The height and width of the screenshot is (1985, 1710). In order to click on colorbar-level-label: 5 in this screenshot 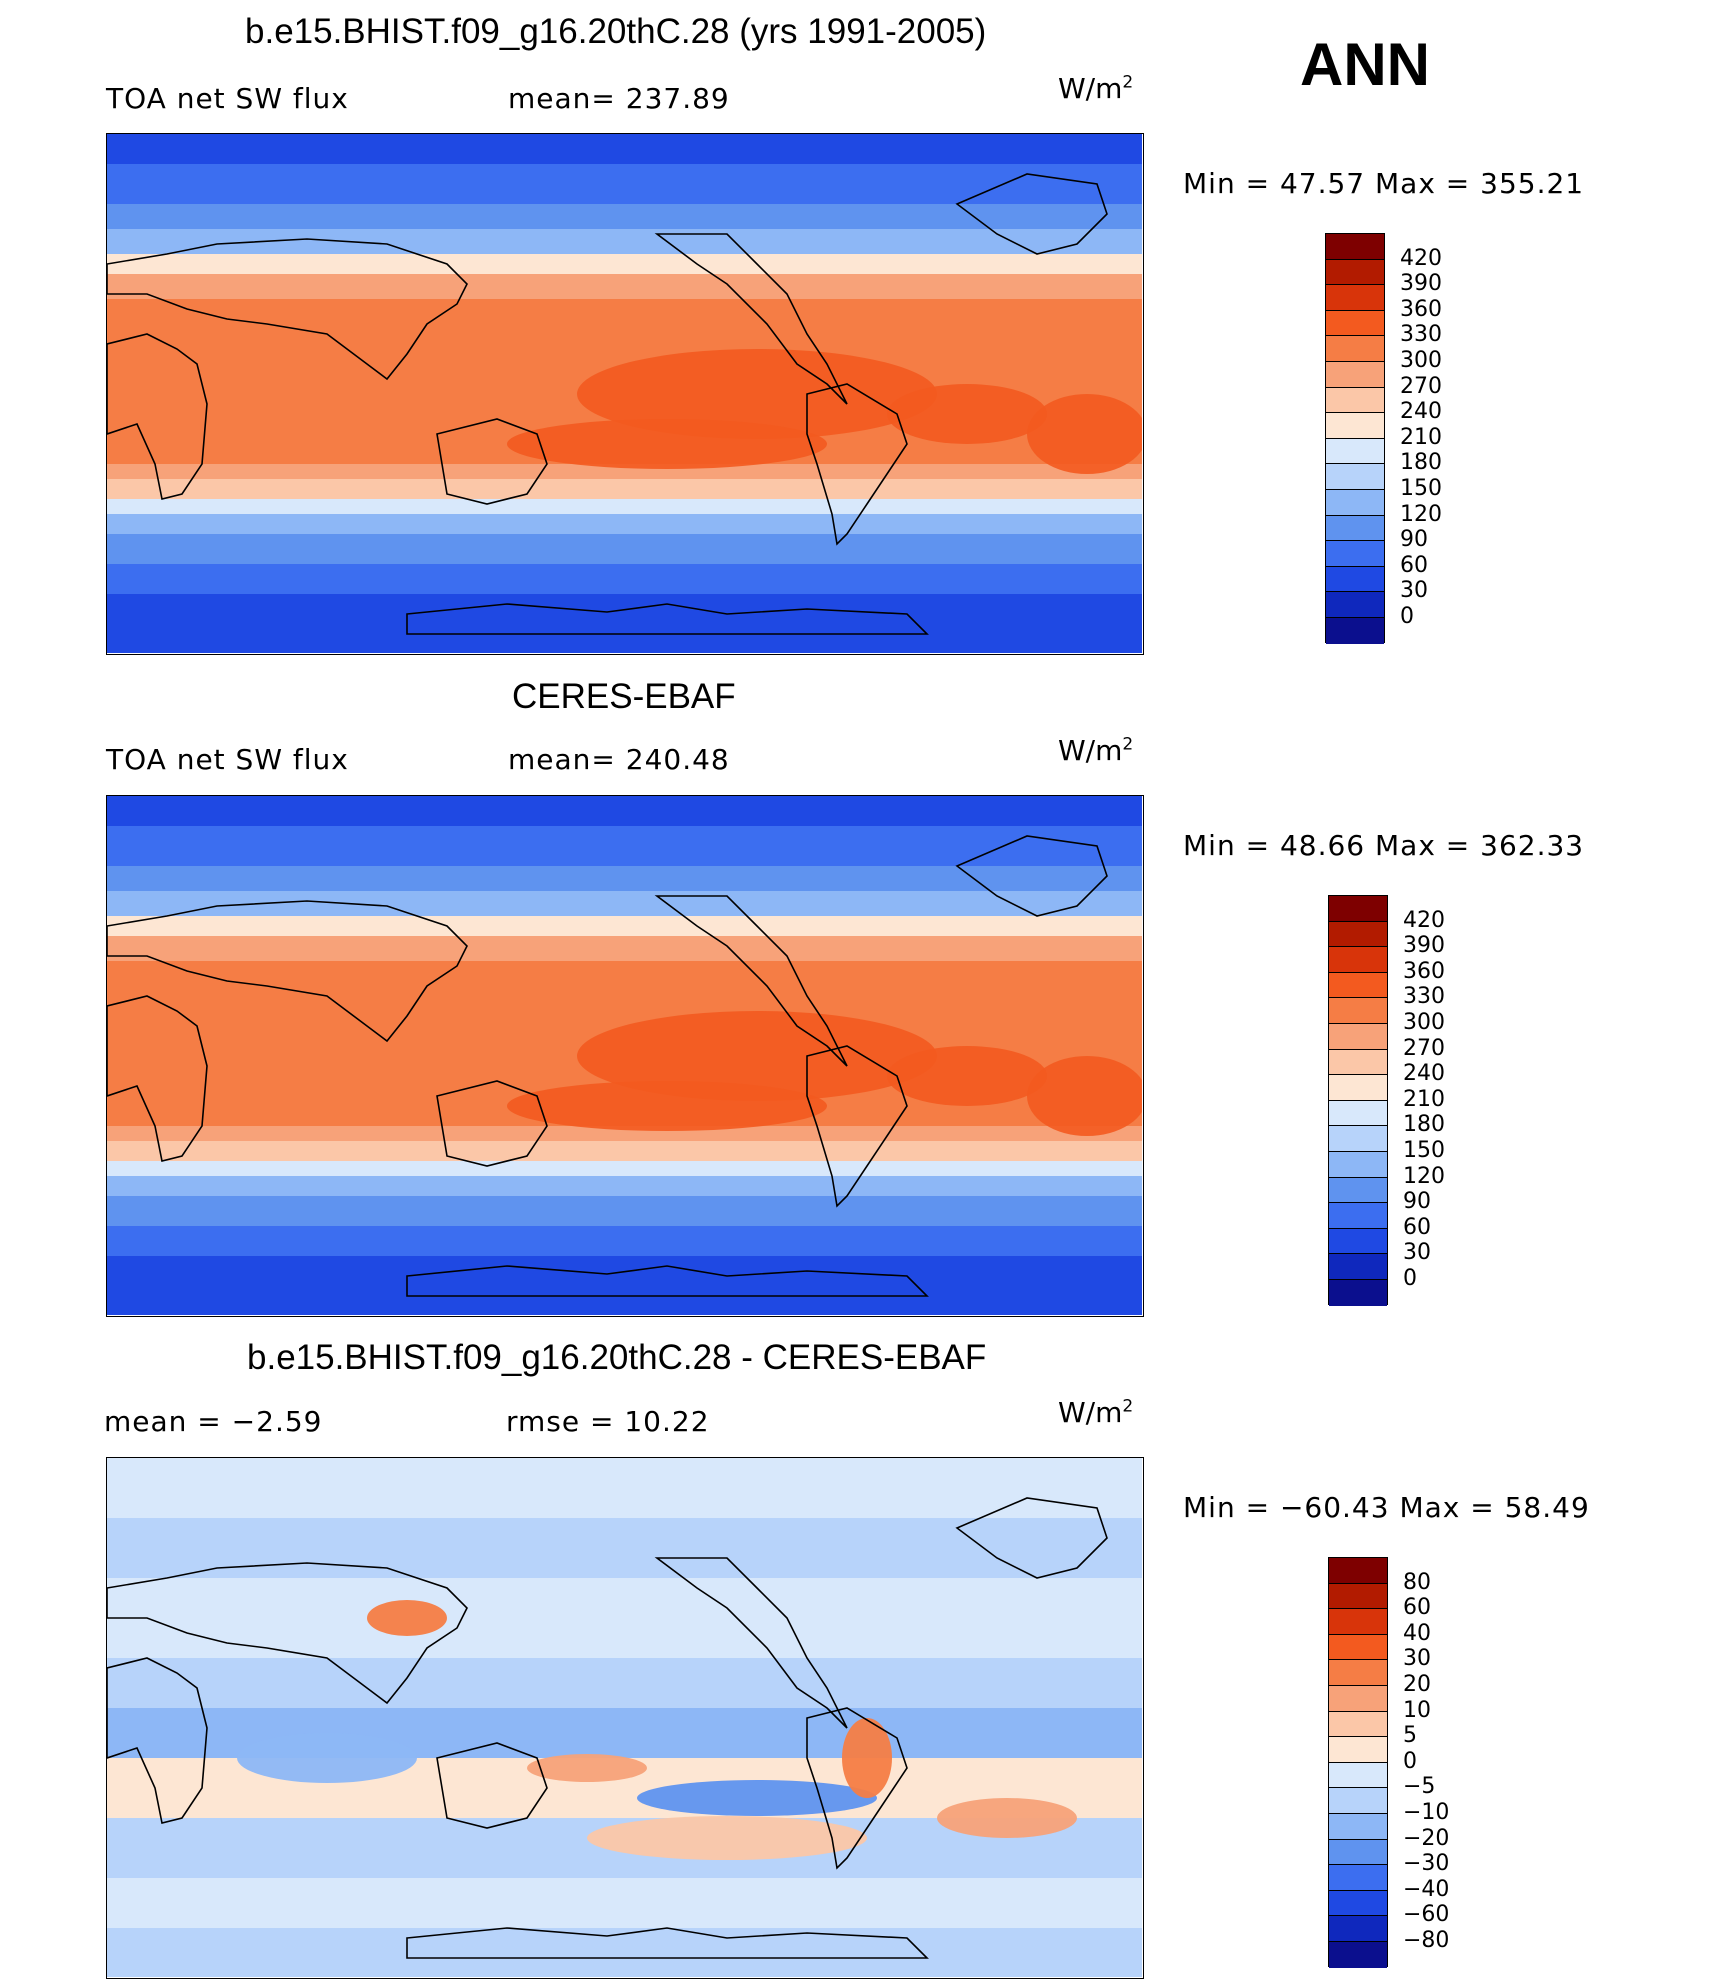, I will do `click(1410, 1736)`.